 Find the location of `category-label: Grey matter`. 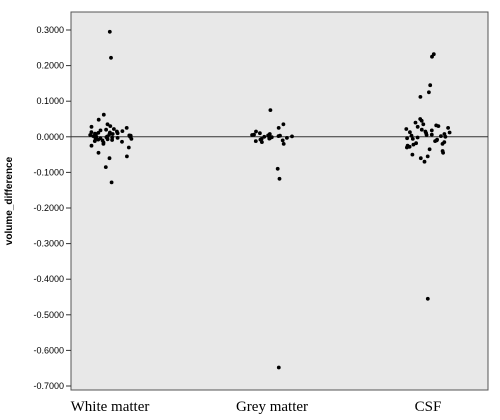

category-label: Grey matter is located at coordinates (272, 407).